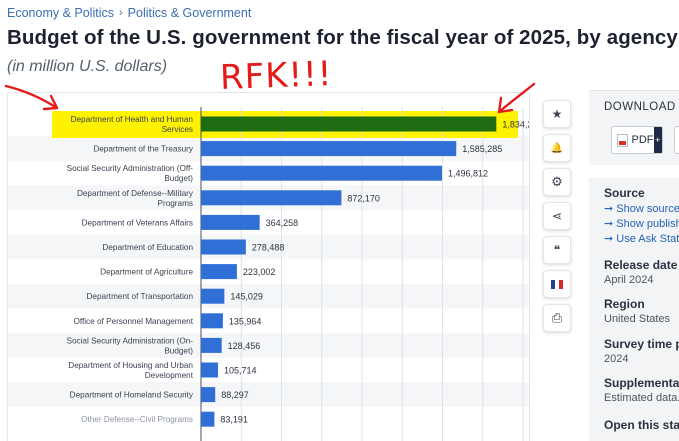  I want to click on category-label: Department of the Treasury, so click(143, 149).